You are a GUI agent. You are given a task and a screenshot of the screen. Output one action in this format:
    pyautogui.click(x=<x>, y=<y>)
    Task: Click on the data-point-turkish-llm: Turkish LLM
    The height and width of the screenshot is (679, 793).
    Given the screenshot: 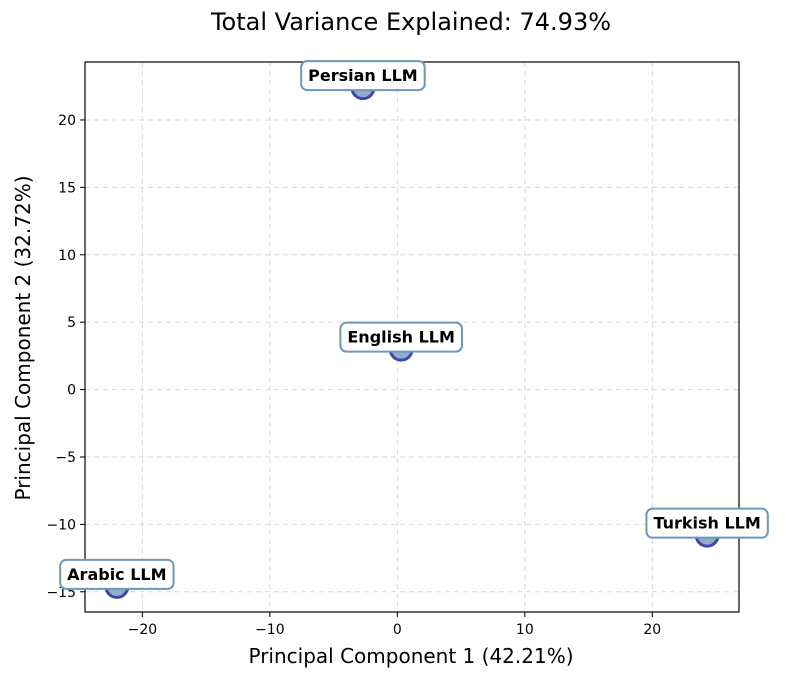 What is the action you would take?
    pyautogui.click(x=707, y=527)
    